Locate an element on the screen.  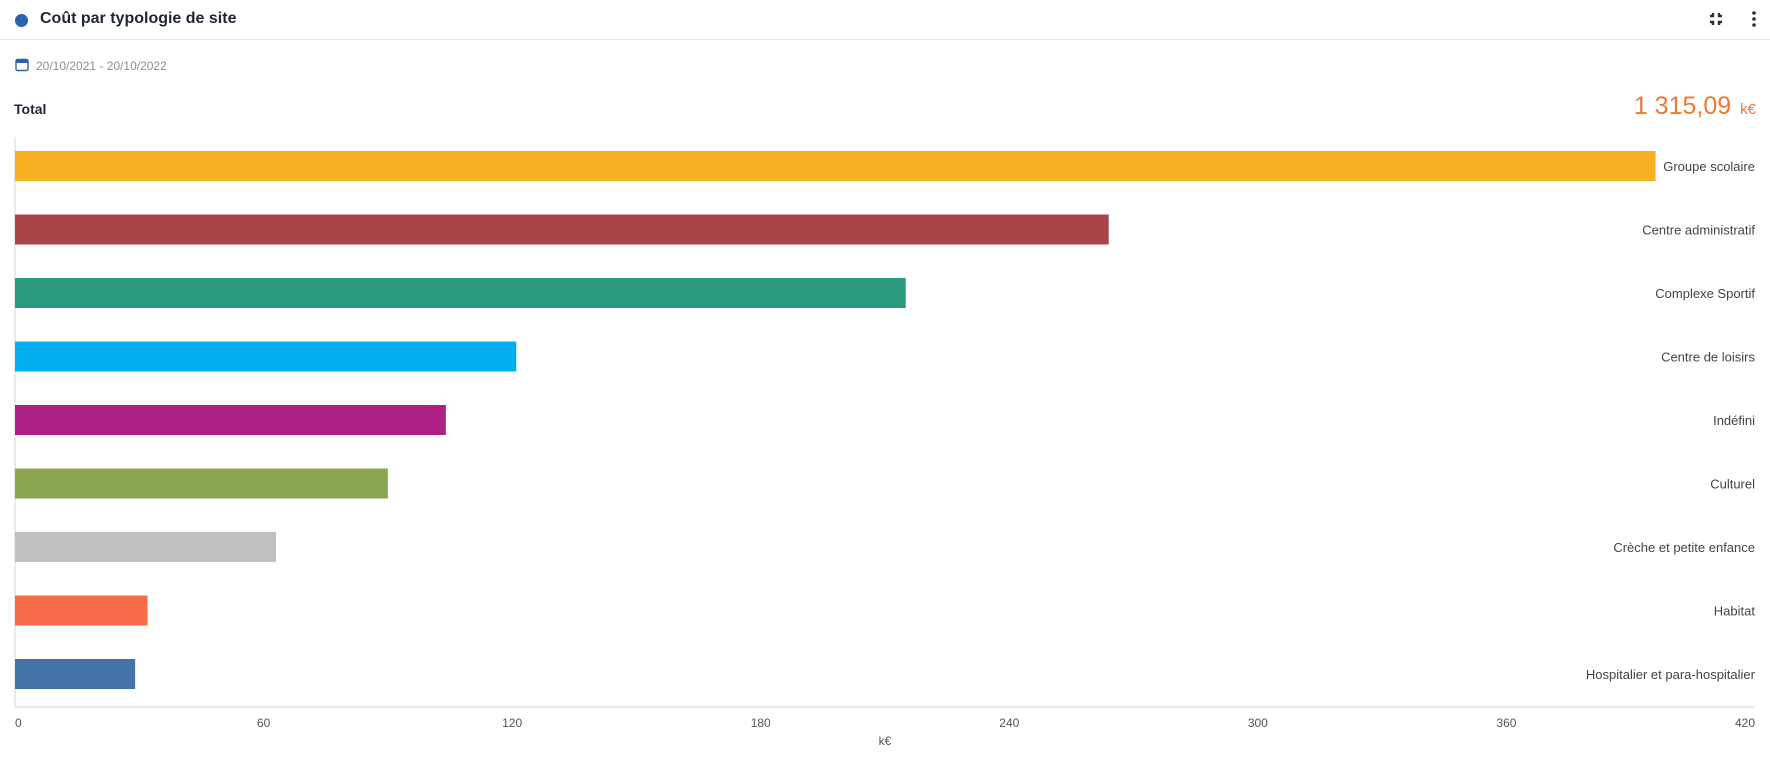
category-label: Centre administratif is located at coordinates (1698, 230).